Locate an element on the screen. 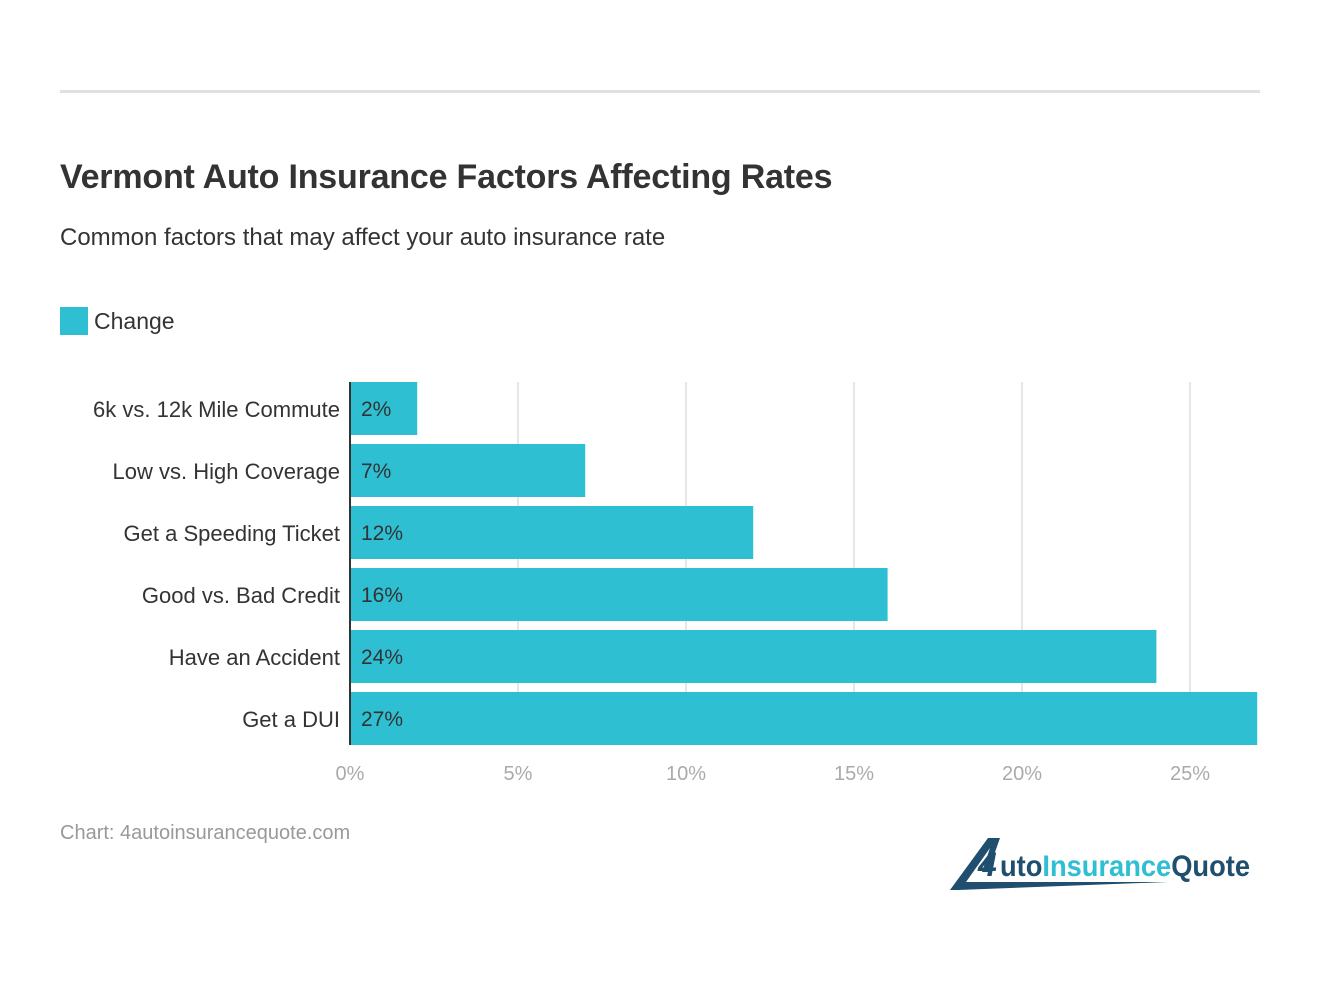 This screenshot has height=994, width=1320. x-tick-label: 0% is located at coordinates (350, 774).